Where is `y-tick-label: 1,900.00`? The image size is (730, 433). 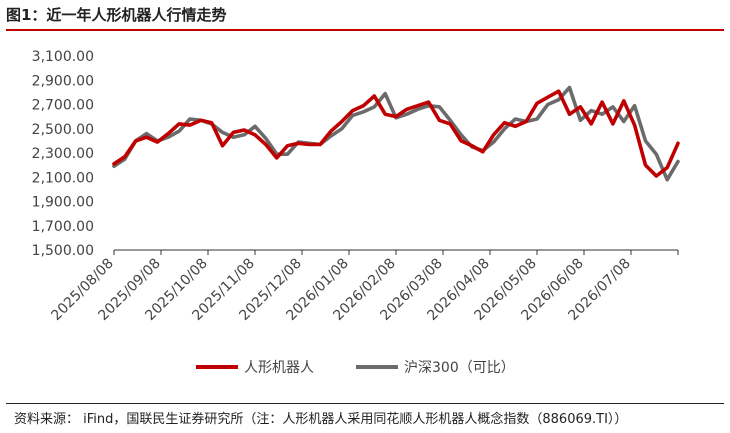
y-tick-label: 1,900.00 is located at coordinates (63, 203).